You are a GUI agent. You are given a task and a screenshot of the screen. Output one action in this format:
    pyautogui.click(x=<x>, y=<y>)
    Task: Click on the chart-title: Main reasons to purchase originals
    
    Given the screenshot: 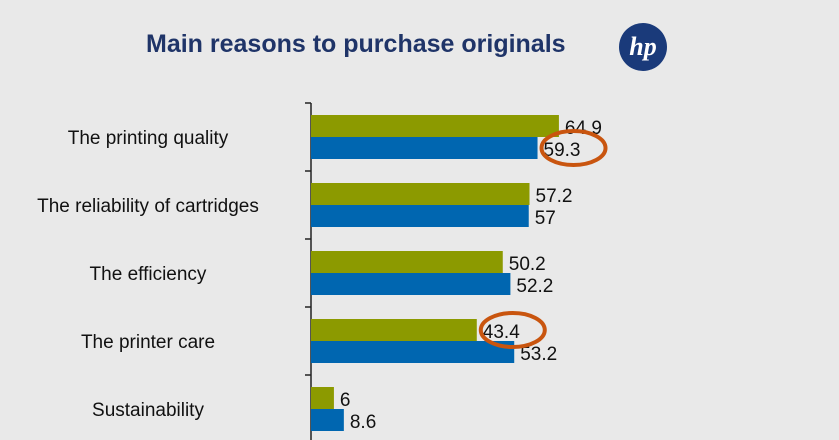 What is the action you would take?
    pyautogui.click(x=356, y=44)
    